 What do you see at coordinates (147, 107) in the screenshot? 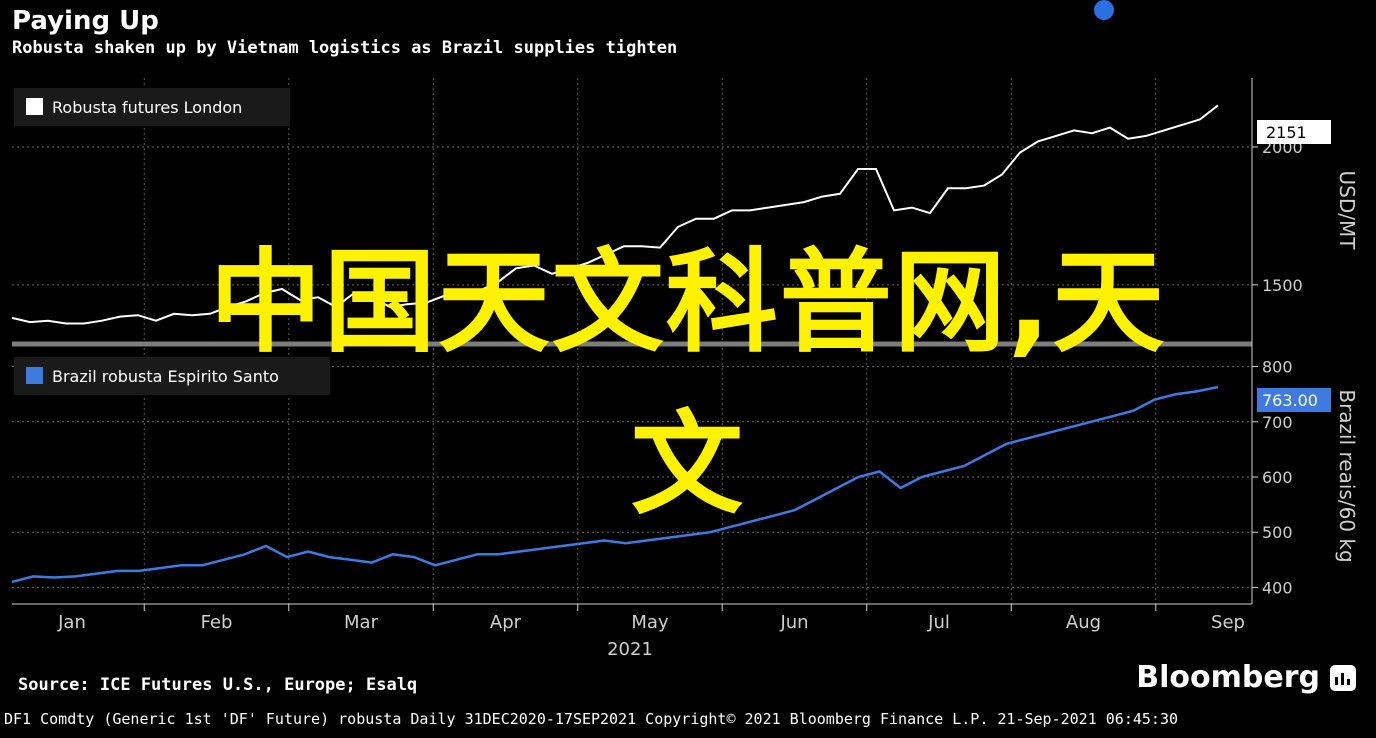
I see `legend-london-label: Robusta futures London` at bounding box center [147, 107].